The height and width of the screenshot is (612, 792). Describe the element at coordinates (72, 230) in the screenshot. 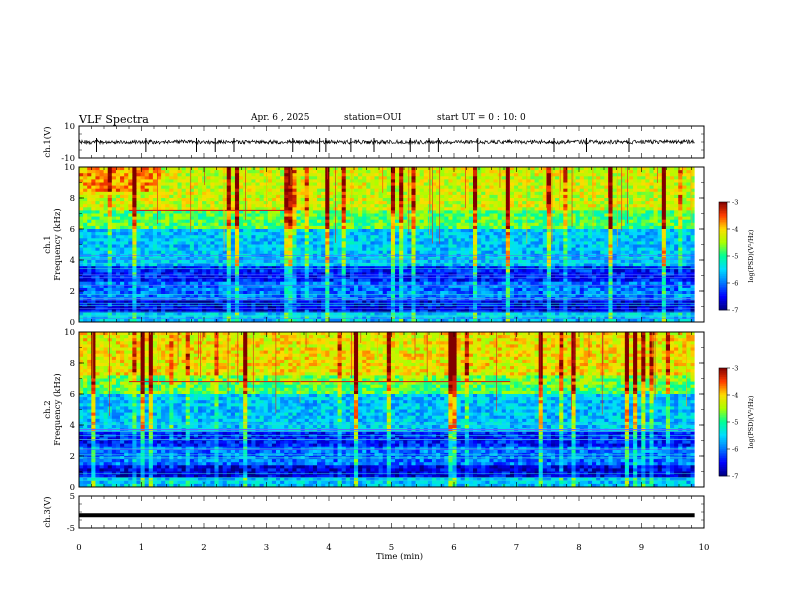

I see `spec1-ytick-6: 6` at that location.